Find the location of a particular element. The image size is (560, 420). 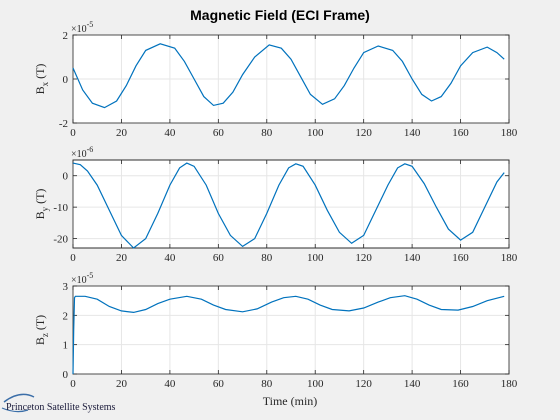

y-axis-label: By (T) is located at coordinates (41, 204).